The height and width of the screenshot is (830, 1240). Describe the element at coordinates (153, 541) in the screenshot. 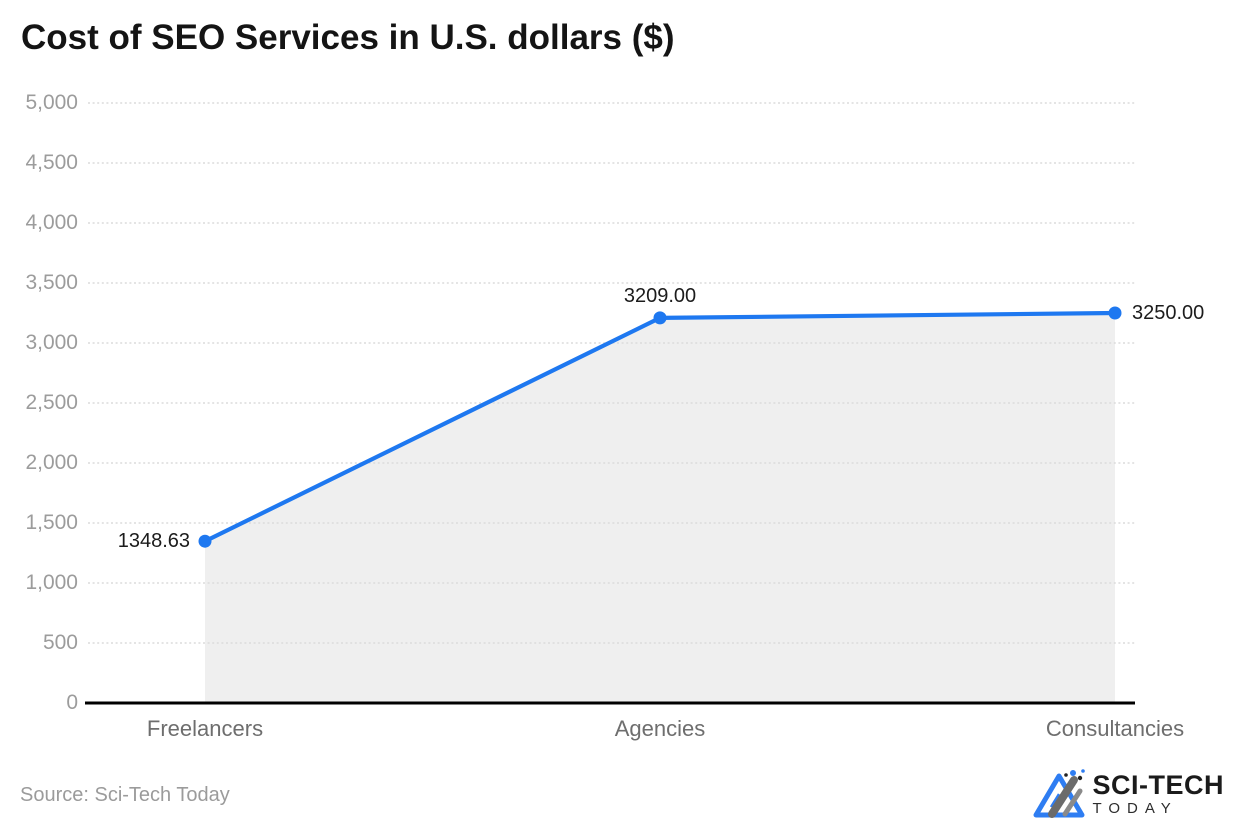

I see `point-value-label: 1348.63` at that location.